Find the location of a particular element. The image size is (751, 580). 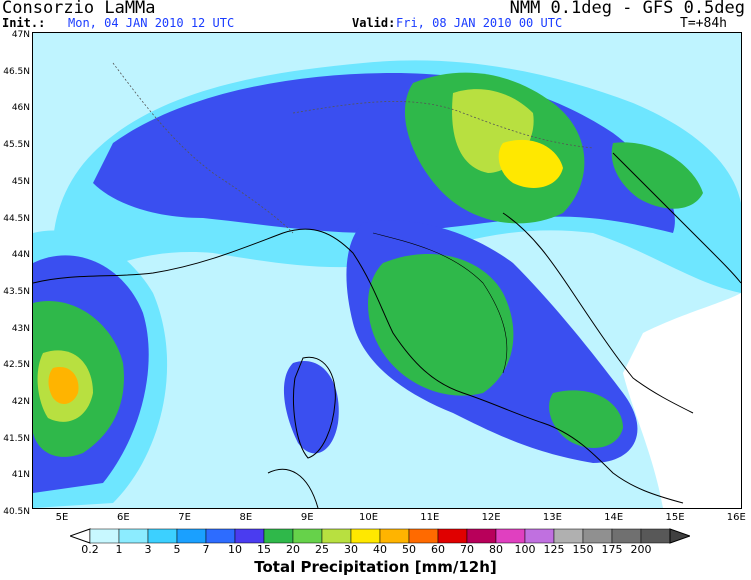

lon-label: 6E is located at coordinates (123, 517).